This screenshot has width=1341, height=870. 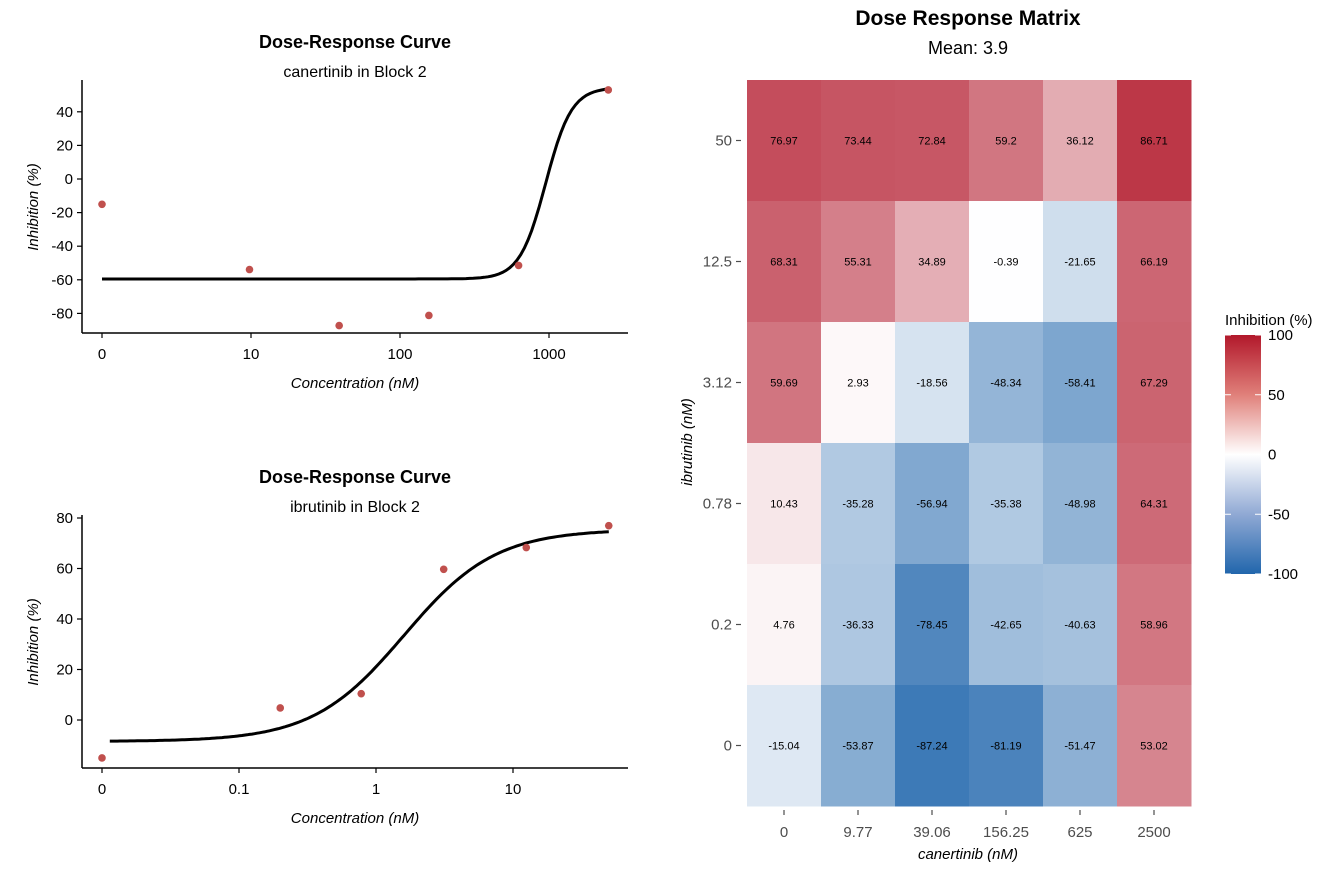 What do you see at coordinates (717, 262) in the screenshot?
I see `heatmap-y-tick-label: 12.5` at bounding box center [717, 262].